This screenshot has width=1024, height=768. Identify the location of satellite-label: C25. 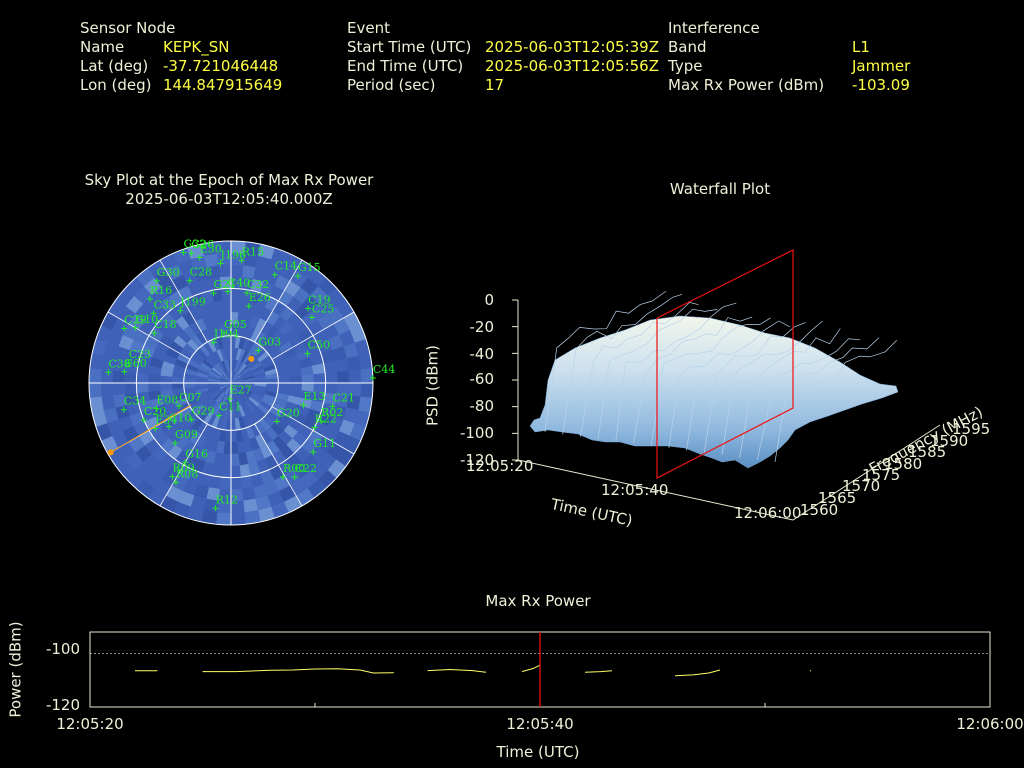
(323, 308).